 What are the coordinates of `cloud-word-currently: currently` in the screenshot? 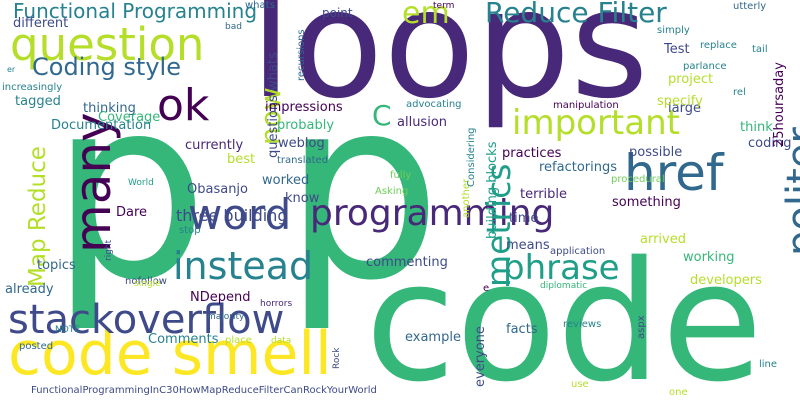 It's located at (214, 145).